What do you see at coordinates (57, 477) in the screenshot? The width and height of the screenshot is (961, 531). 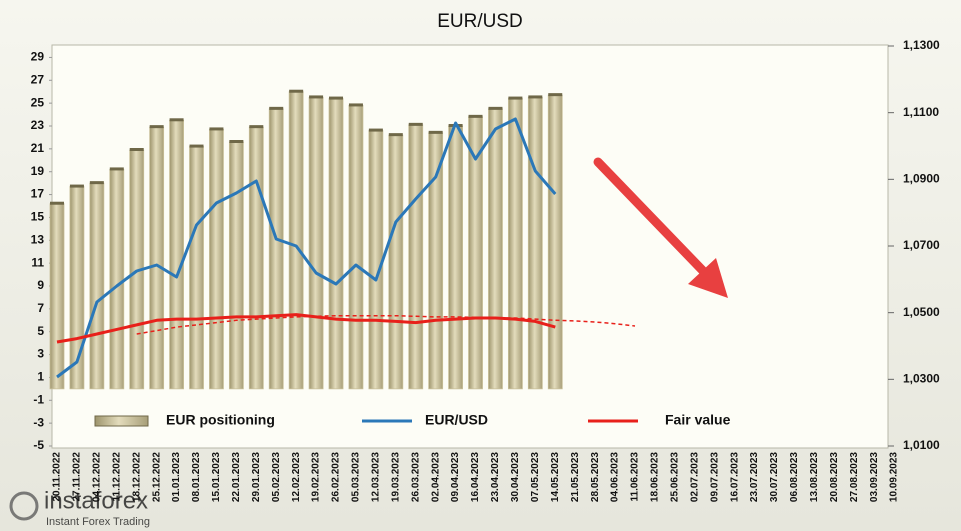 I see `x-tick-label: 20.11.2022` at bounding box center [57, 477].